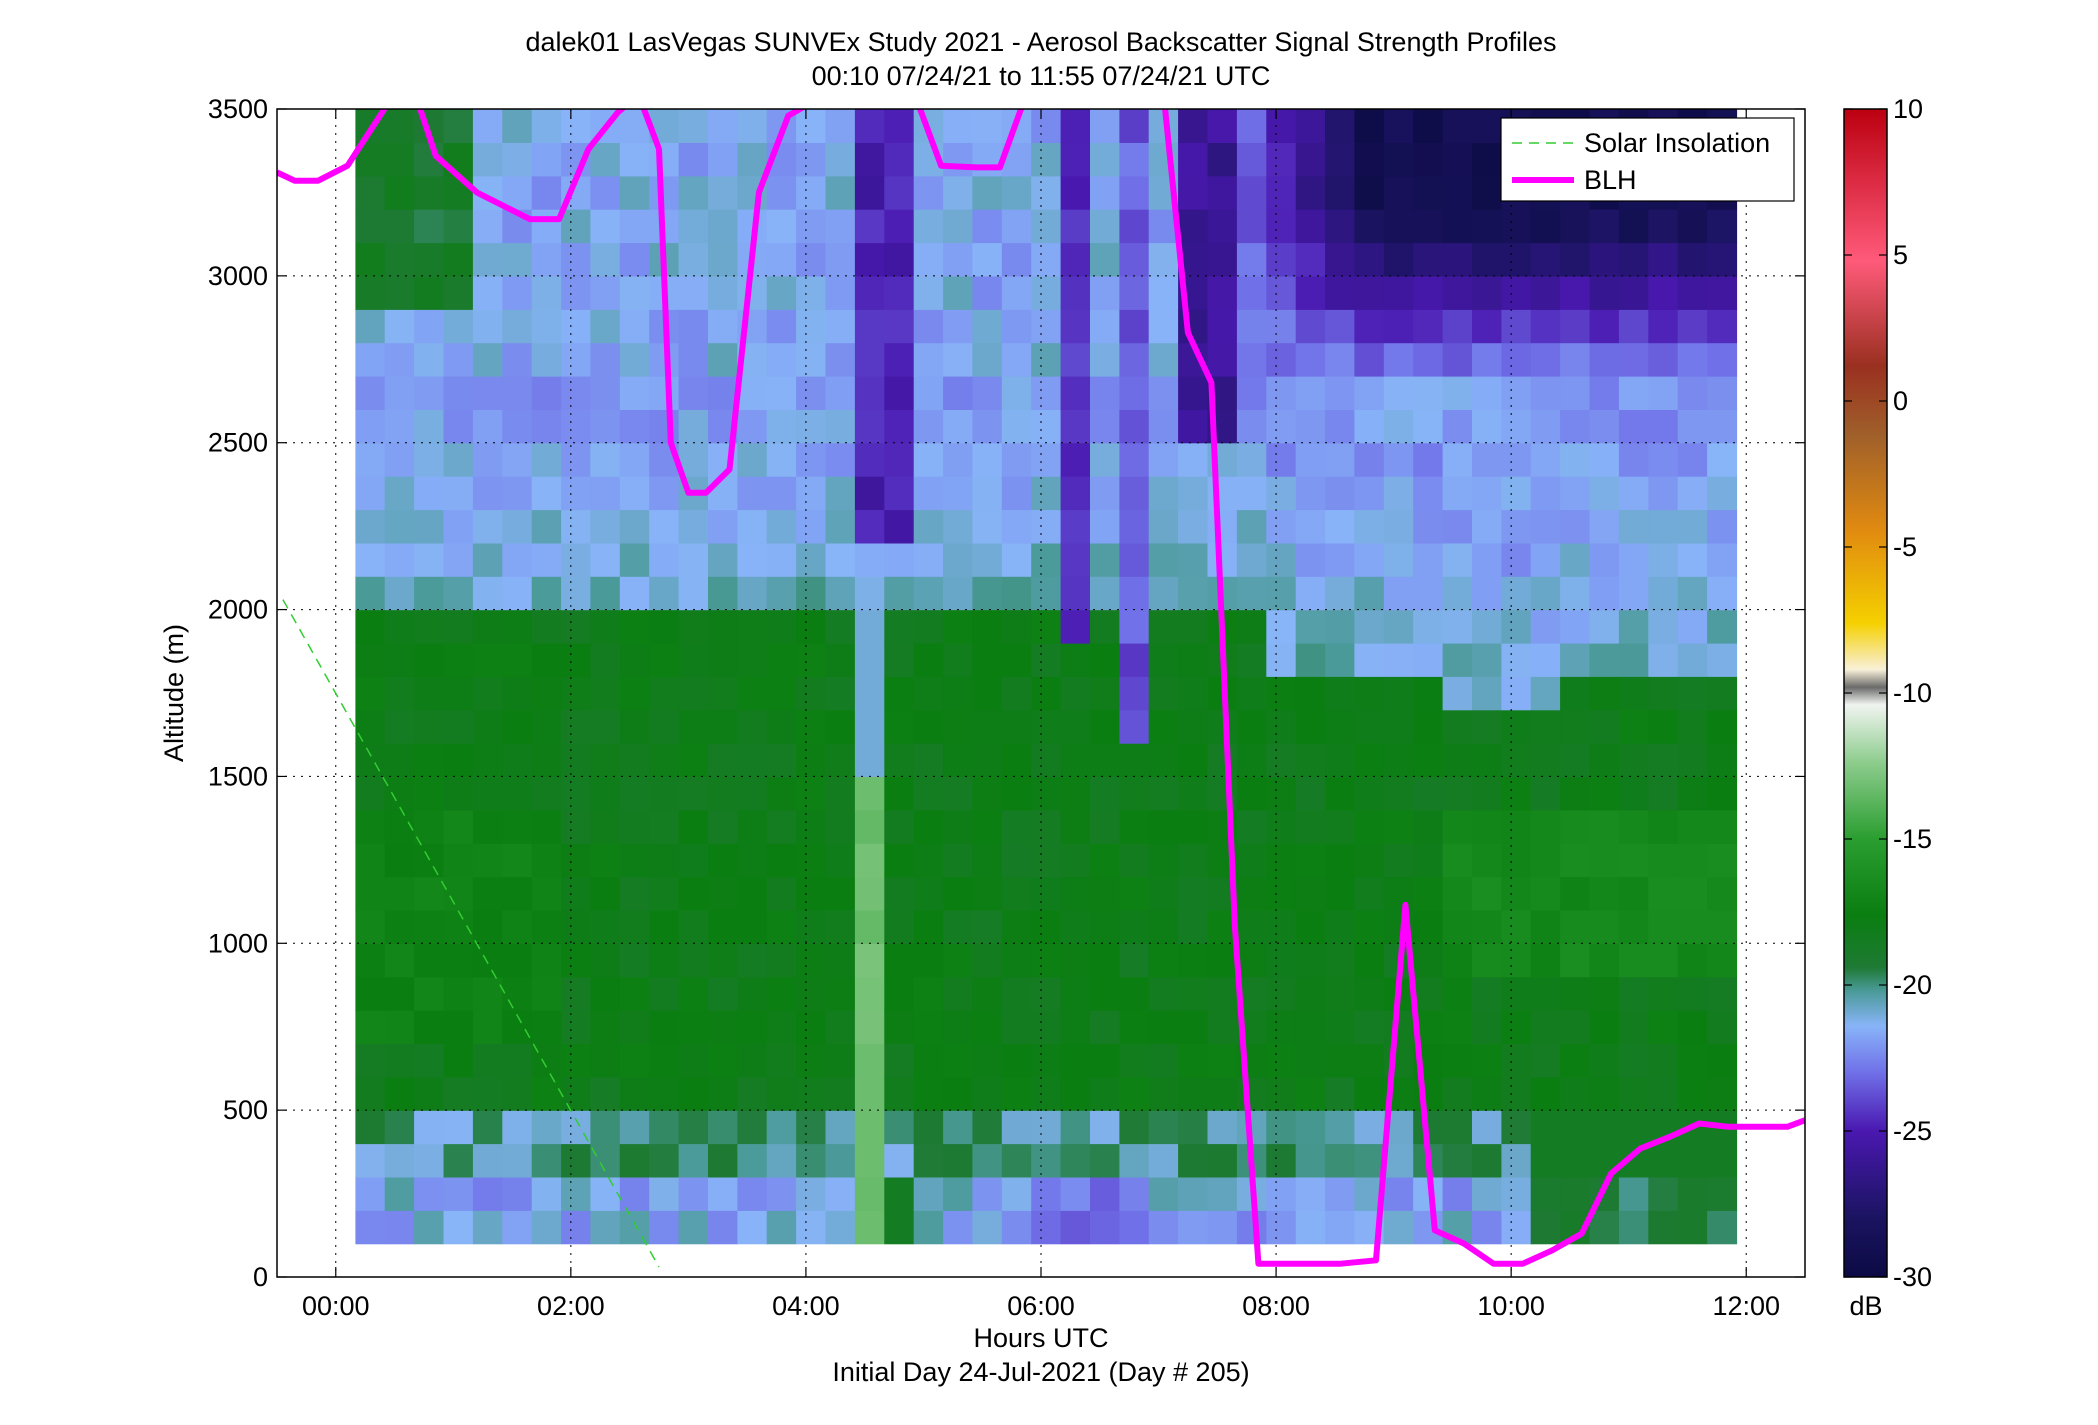  I want to click on legend: Solar Insolation BLH, so click(1647, 159).